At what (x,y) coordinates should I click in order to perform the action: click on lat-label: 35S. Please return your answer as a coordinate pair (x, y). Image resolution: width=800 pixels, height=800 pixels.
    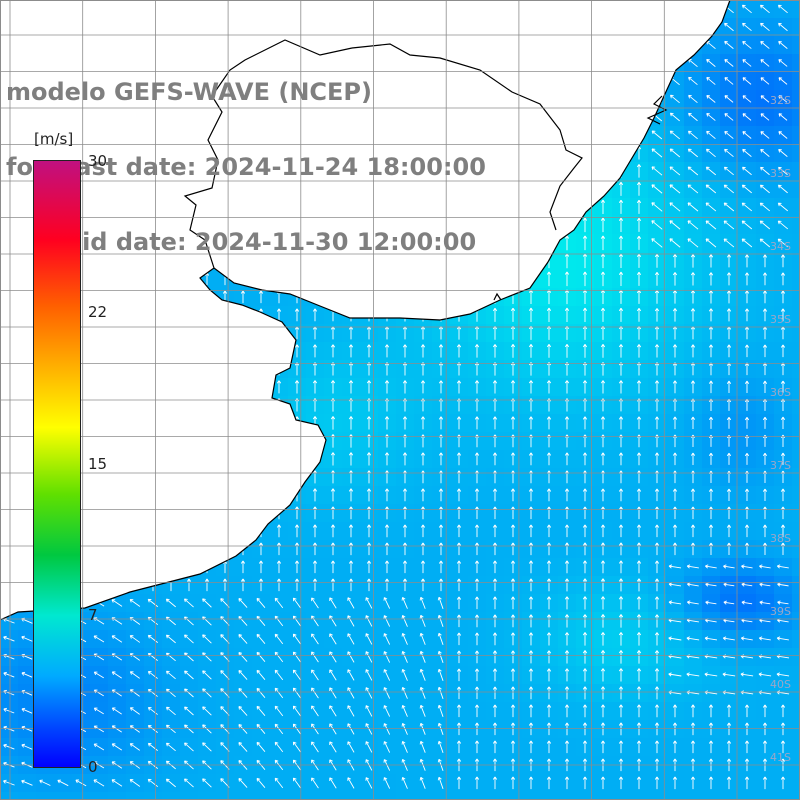
    Looking at the image, I should click on (780, 319).